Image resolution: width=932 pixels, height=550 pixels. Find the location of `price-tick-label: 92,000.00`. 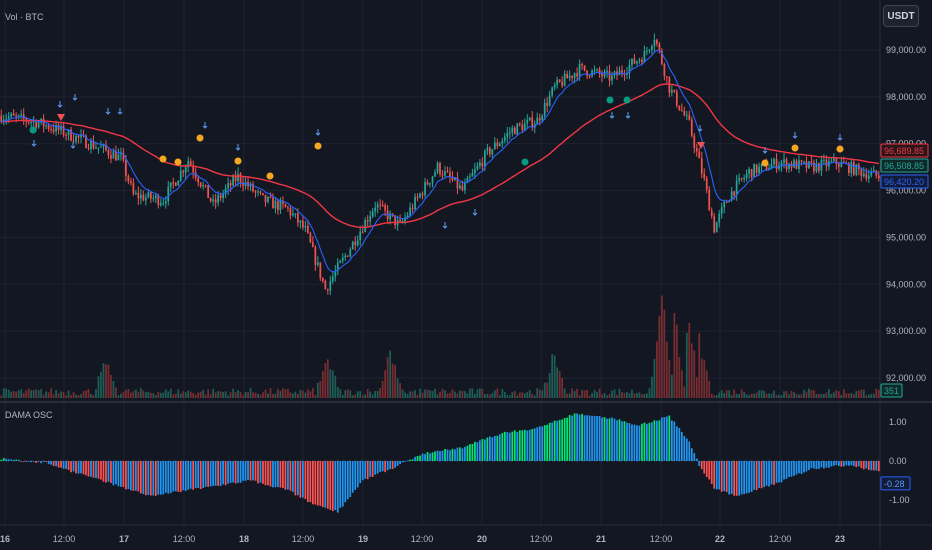

price-tick-label: 92,000.00 is located at coordinates (906, 378).